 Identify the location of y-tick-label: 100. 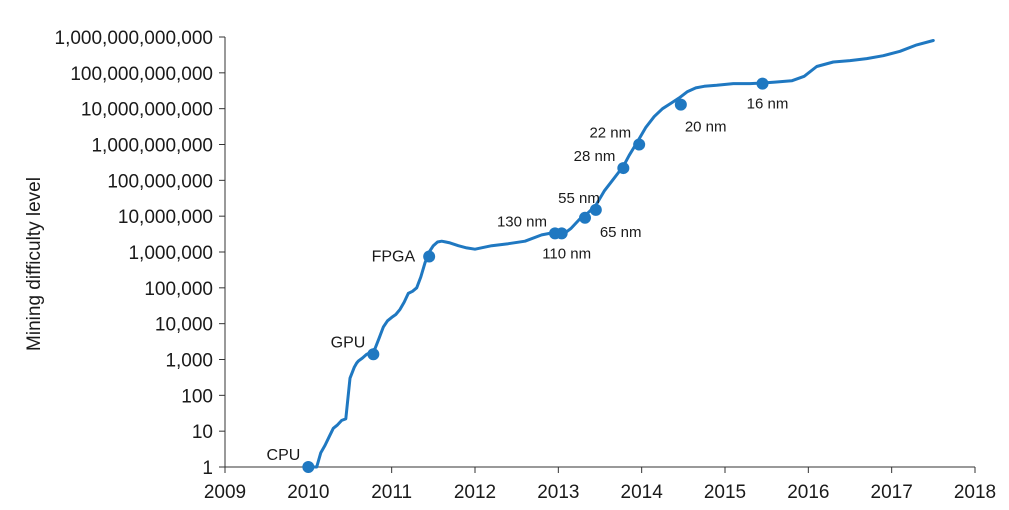
(197, 396).